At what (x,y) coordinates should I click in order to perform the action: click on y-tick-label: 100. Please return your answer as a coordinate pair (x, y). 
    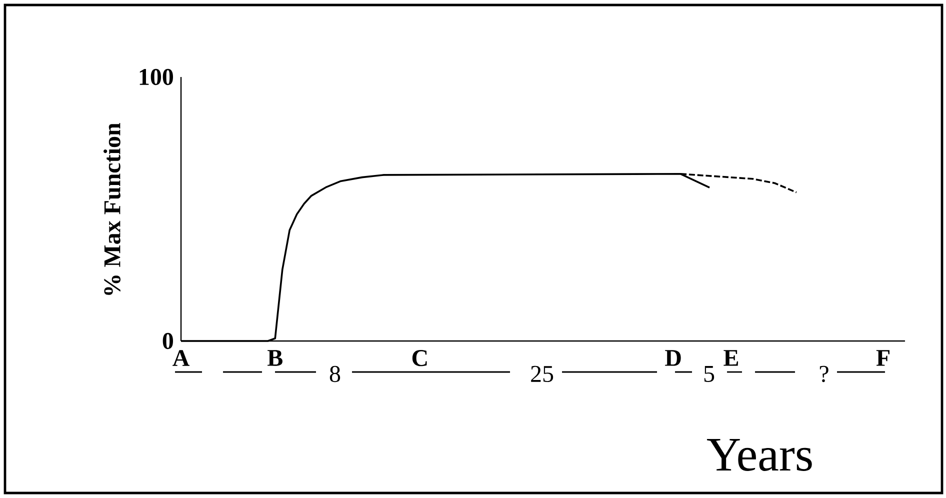
    Looking at the image, I should click on (157, 77).